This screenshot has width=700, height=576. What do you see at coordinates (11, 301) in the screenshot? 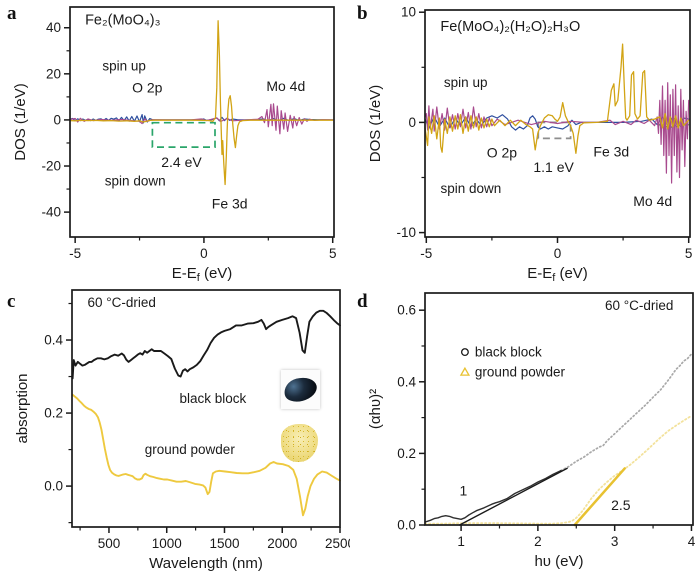
I see `panel-letter-c: c` at bounding box center [11, 301].